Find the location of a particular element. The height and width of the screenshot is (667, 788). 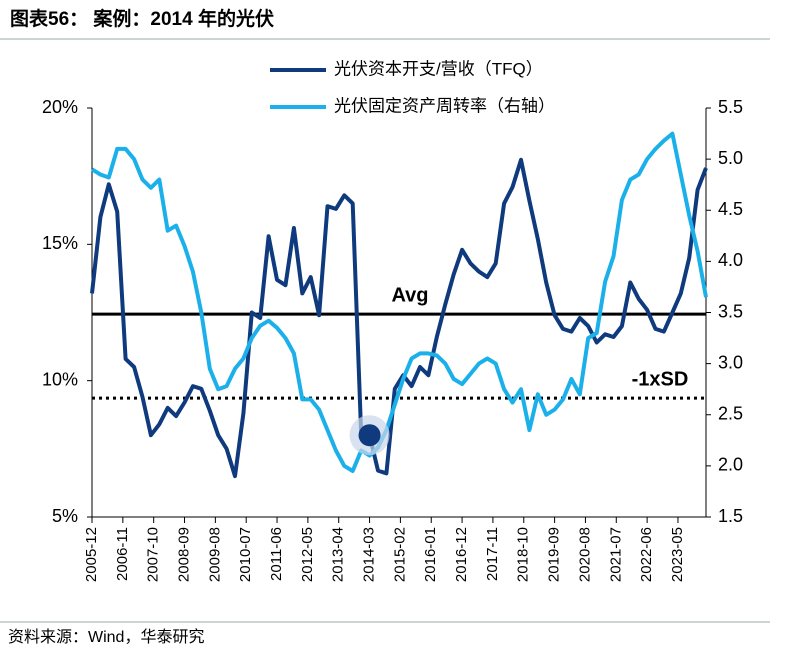

x-tick-label: 2007-10 is located at coordinates (153, 554).